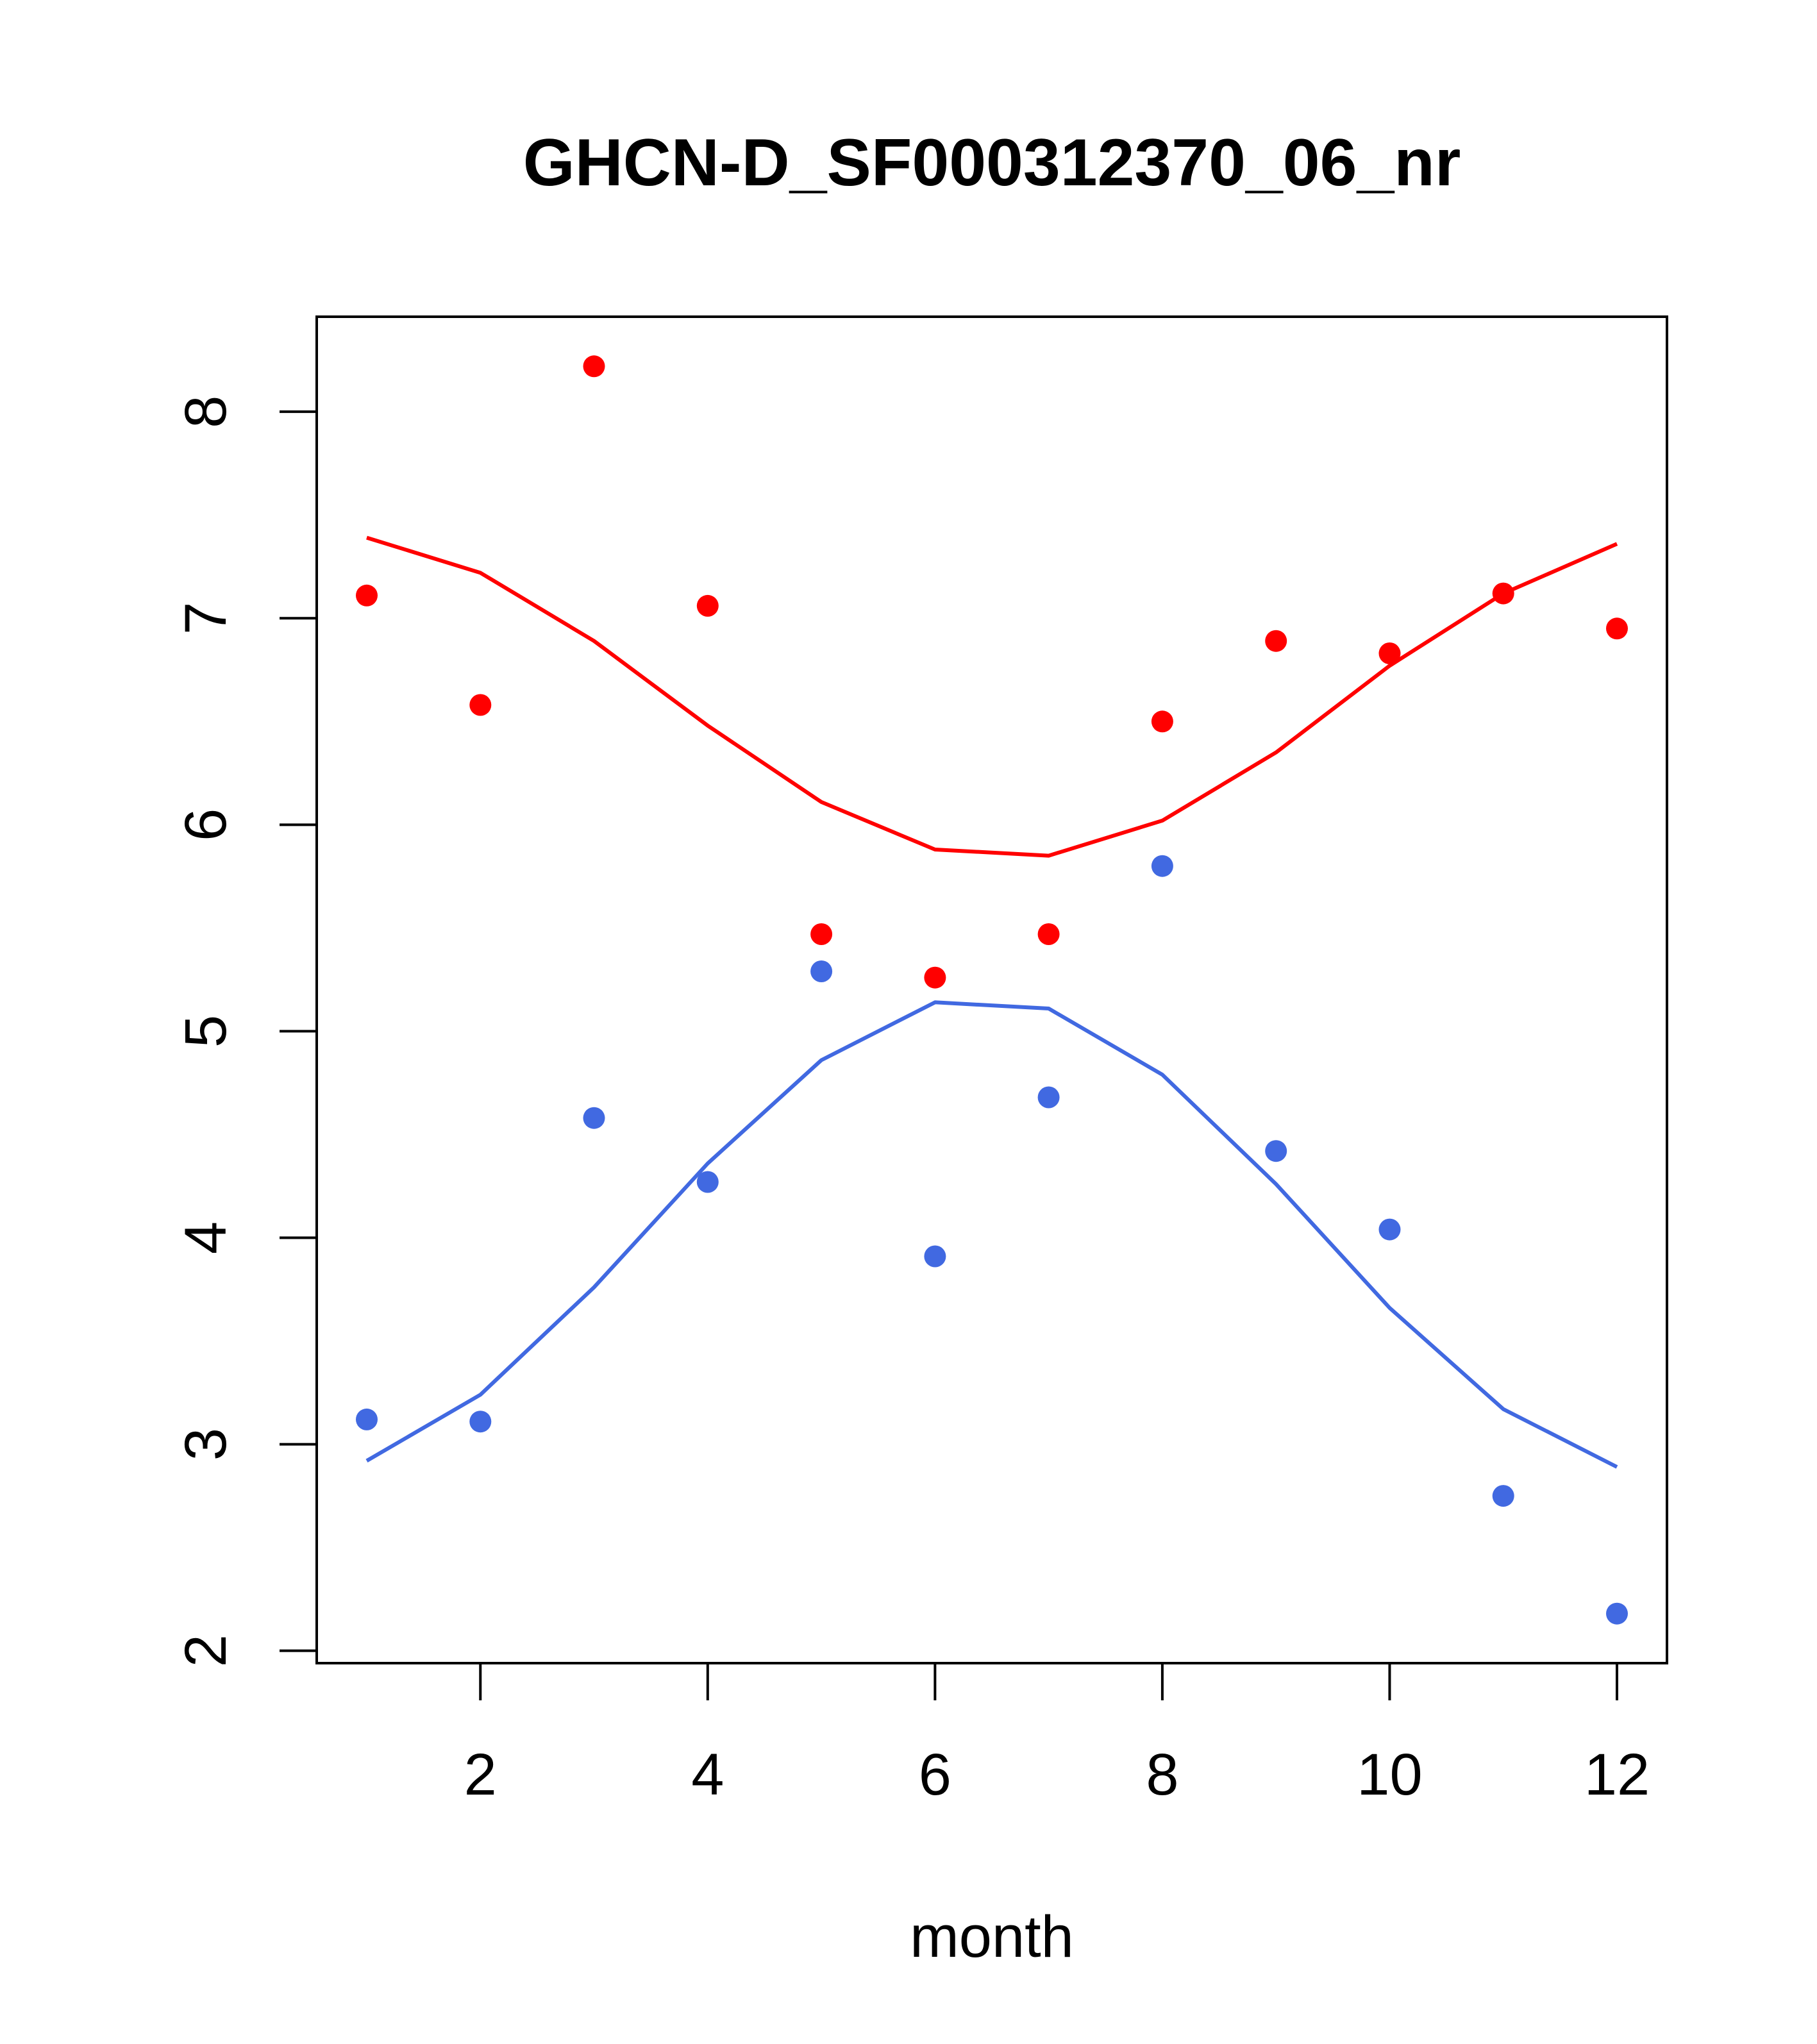 Image resolution: width=1817 pixels, height=2044 pixels. Describe the element at coordinates (206, 618) in the screenshot. I see `y-tick-label: 7` at that location.